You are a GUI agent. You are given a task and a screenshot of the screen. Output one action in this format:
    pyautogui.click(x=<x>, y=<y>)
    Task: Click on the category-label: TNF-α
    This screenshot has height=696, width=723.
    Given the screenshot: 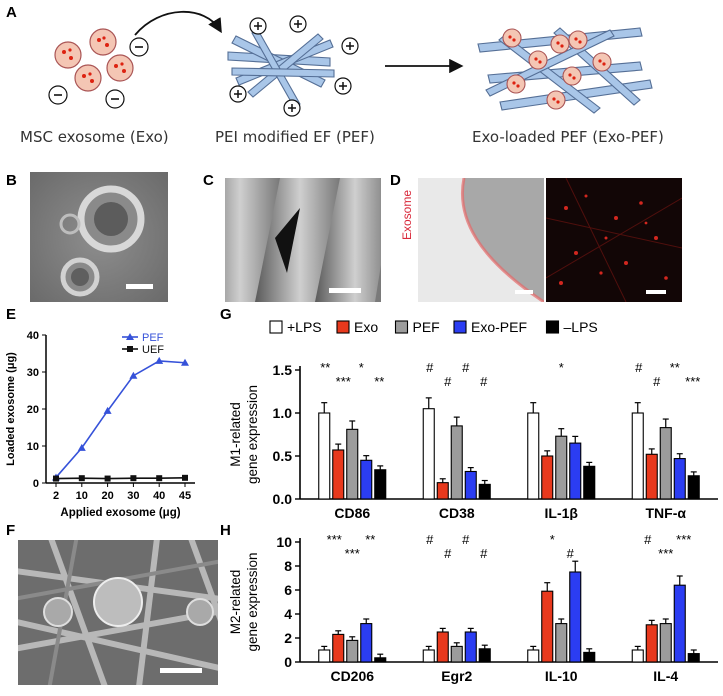 What is the action you would take?
    pyautogui.click(x=666, y=512)
    